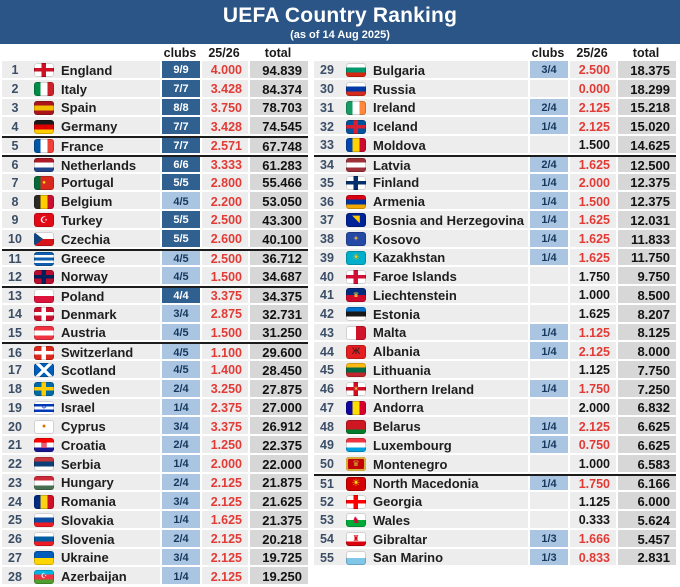  What do you see at coordinates (15, 539) in the screenshot?
I see `rank-number: 26` at bounding box center [15, 539].